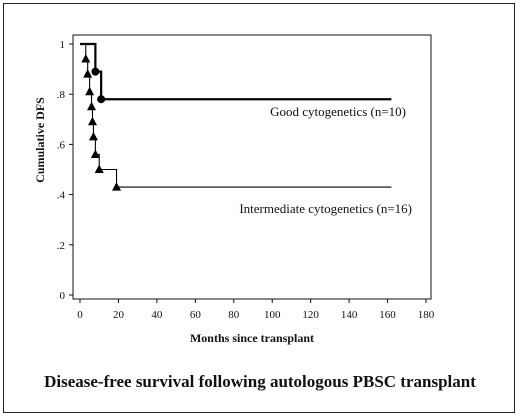  What do you see at coordinates (234, 315) in the screenshot?
I see `x-tick-label: 80` at bounding box center [234, 315].